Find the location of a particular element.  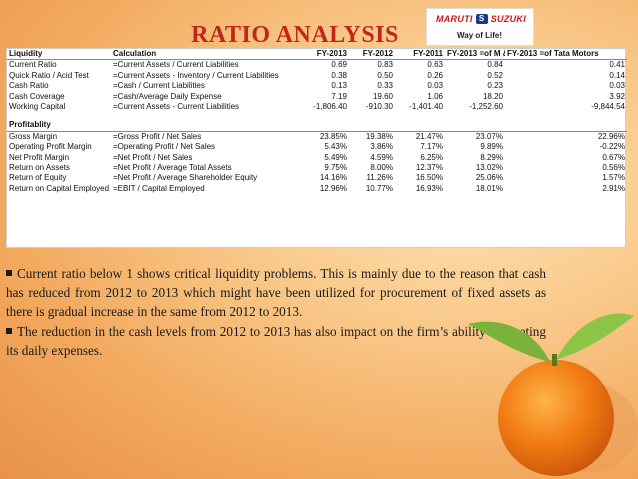

cell-fy2013: 7.19 is located at coordinates (339, 96).